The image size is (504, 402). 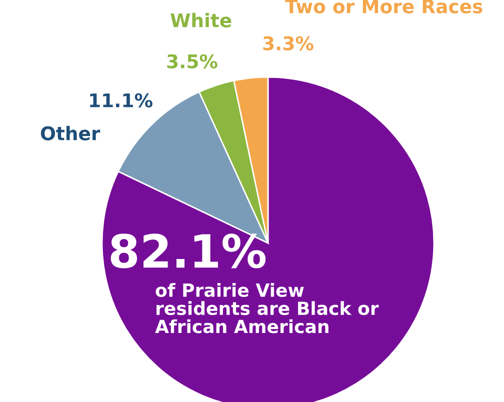 I want to click on slice-label: White, so click(x=201, y=20).